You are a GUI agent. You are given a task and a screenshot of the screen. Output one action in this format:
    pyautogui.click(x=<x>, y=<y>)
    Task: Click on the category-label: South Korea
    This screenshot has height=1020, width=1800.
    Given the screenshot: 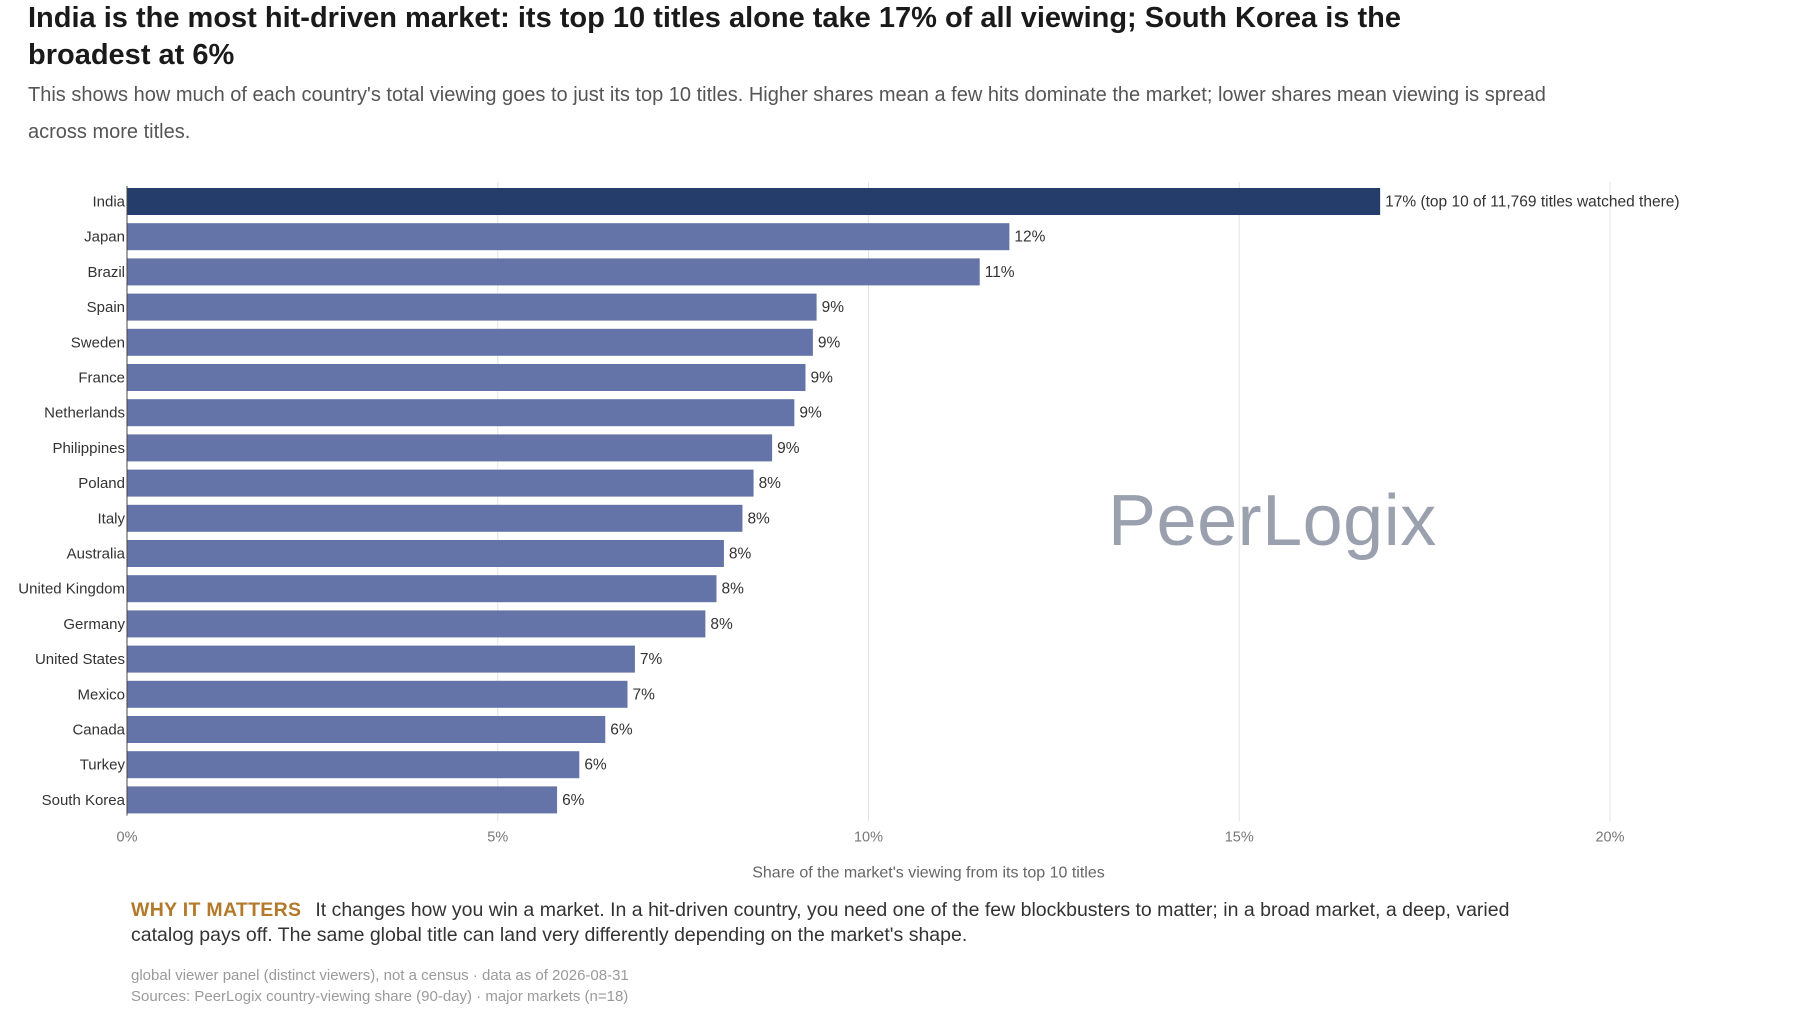 What is the action you would take?
    pyautogui.click(x=84, y=800)
    